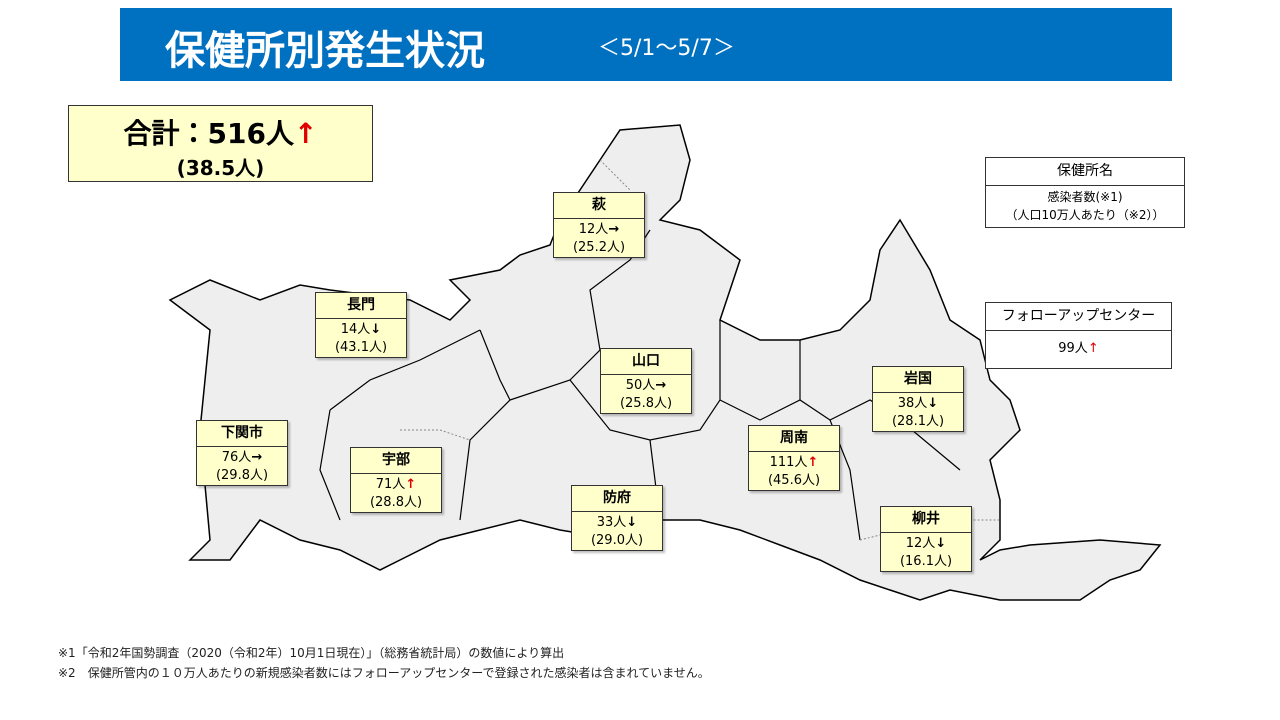 The width and height of the screenshot is (1280, 720). Describe the element at coordinates (242, 434) in the screenshot. I see `region-name: 下関市` at that location.